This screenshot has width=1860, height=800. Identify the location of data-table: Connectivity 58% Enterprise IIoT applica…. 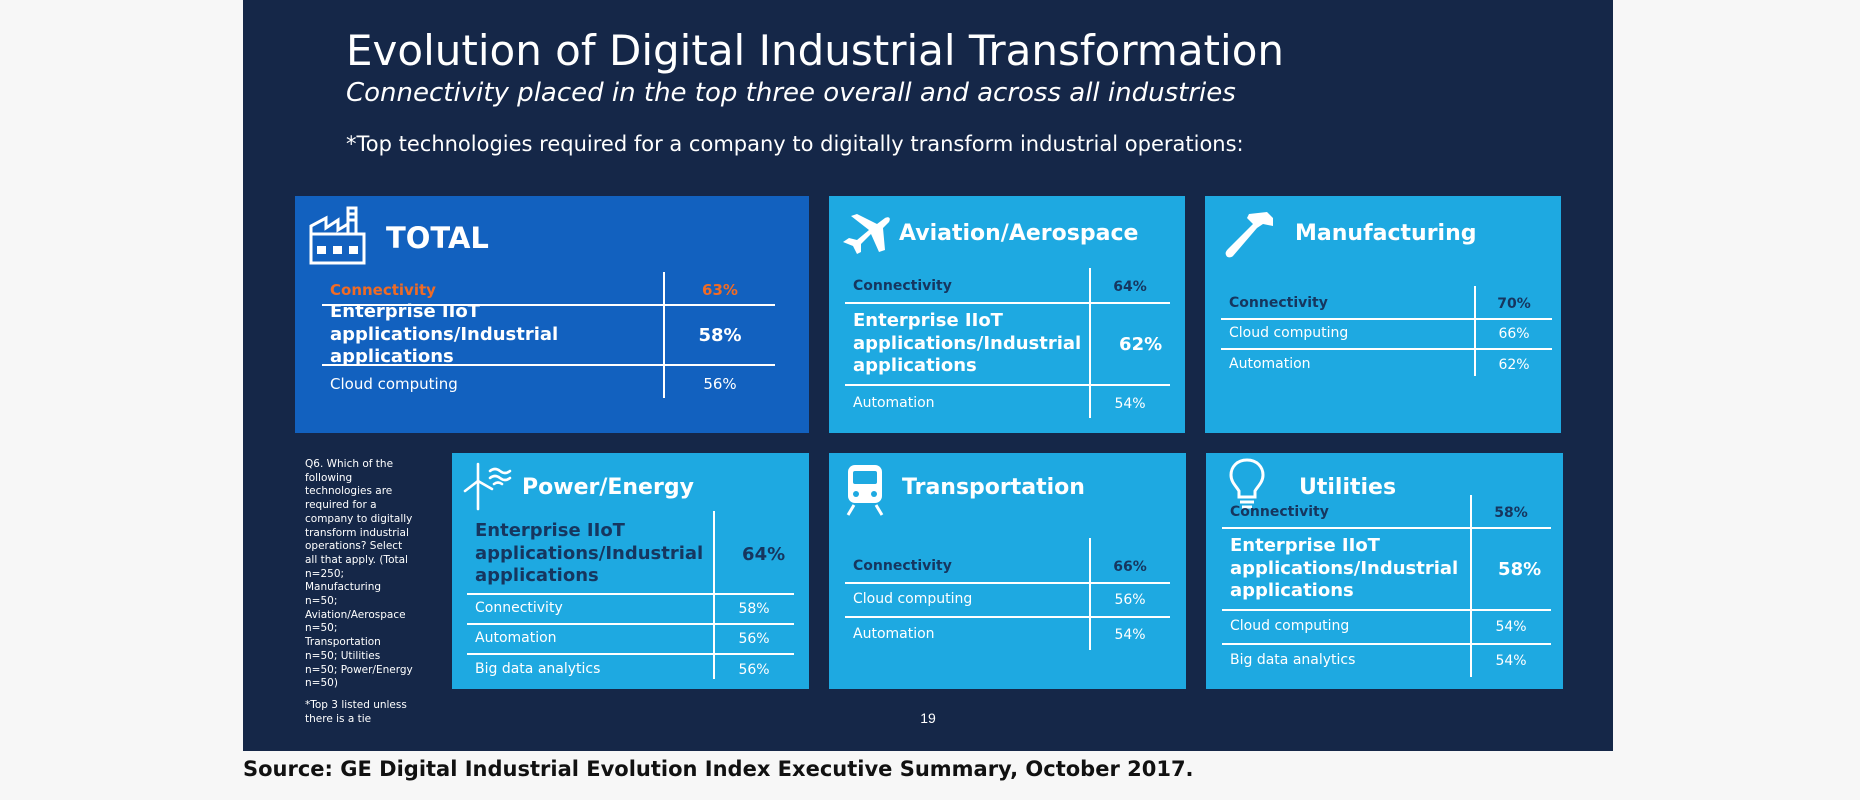
(1386, 586).